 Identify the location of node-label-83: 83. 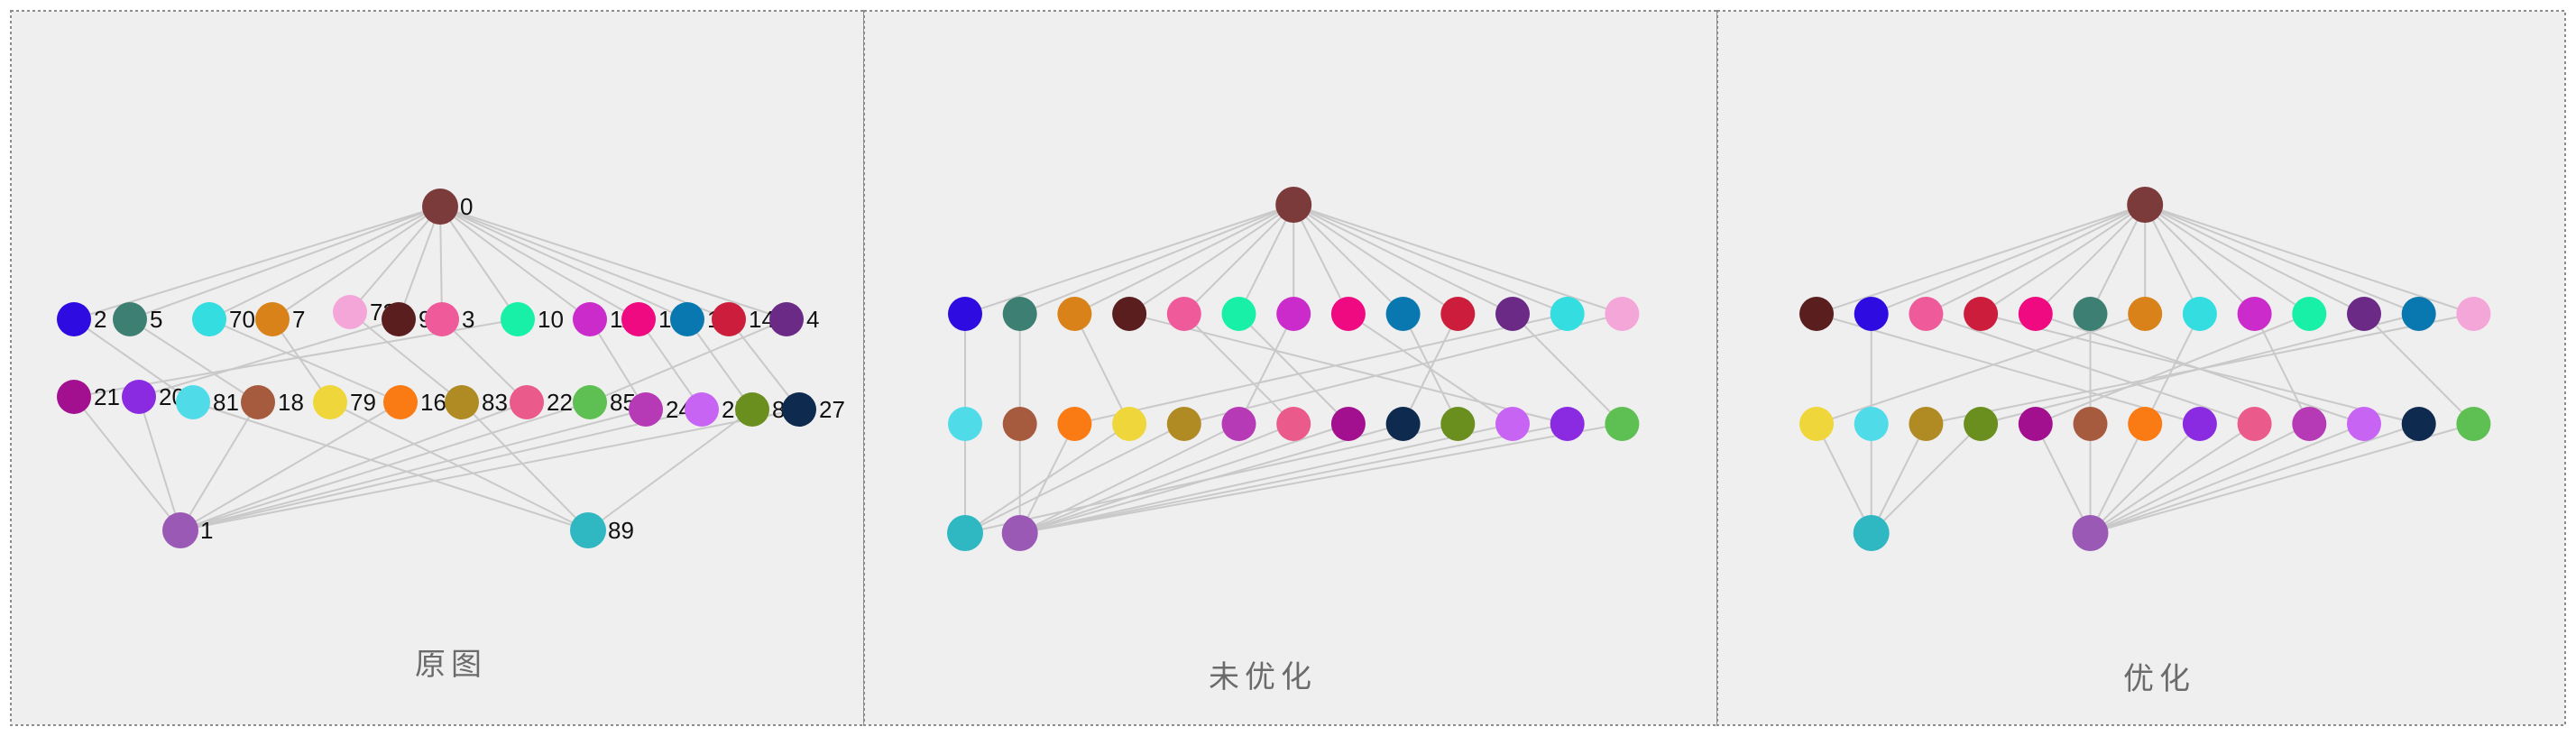
(495, 402).